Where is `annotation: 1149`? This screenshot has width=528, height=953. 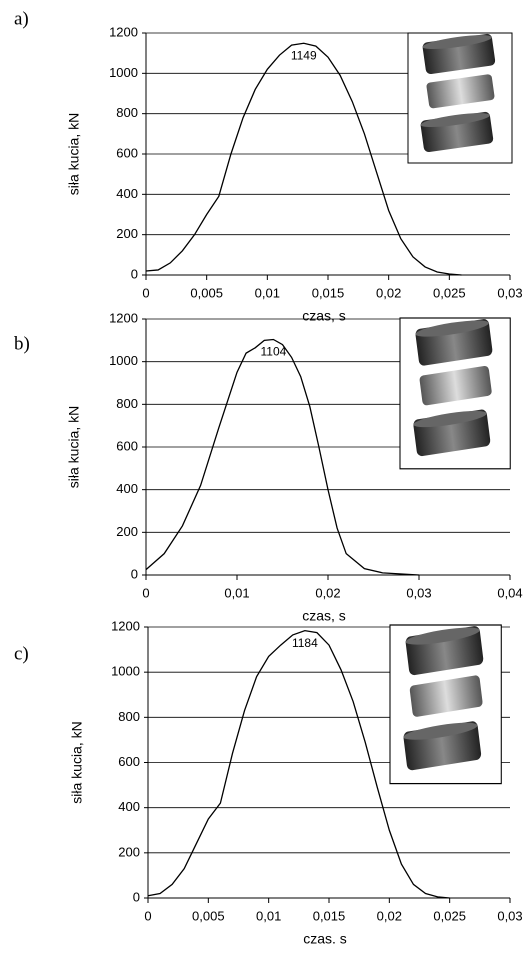 annotation: 1149 is located at coordinates (304, 55).